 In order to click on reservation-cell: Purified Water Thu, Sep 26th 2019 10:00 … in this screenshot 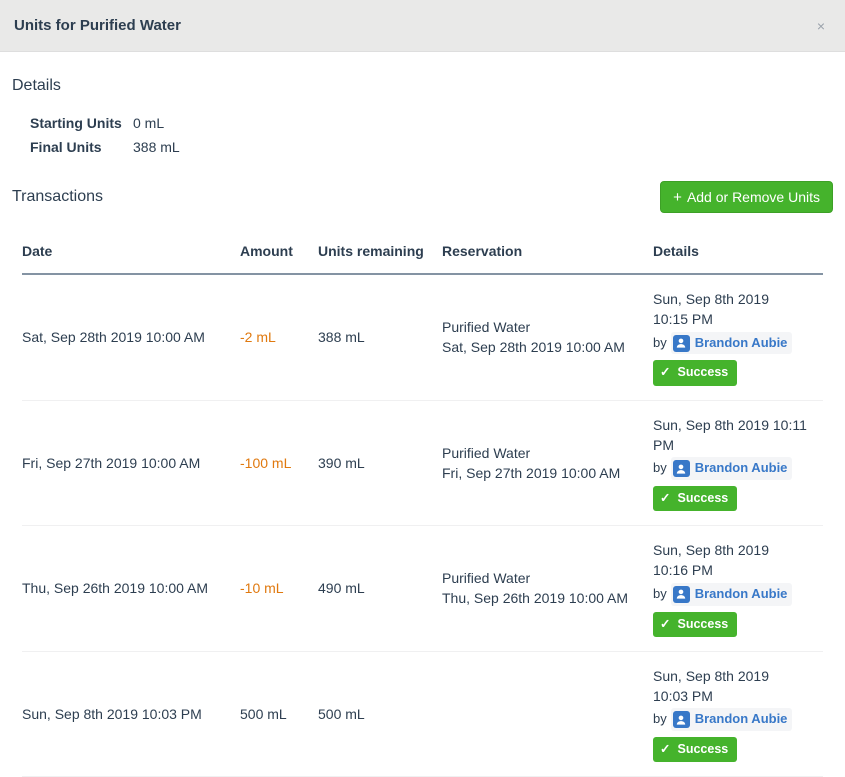, I will do `click(547, 588)`.